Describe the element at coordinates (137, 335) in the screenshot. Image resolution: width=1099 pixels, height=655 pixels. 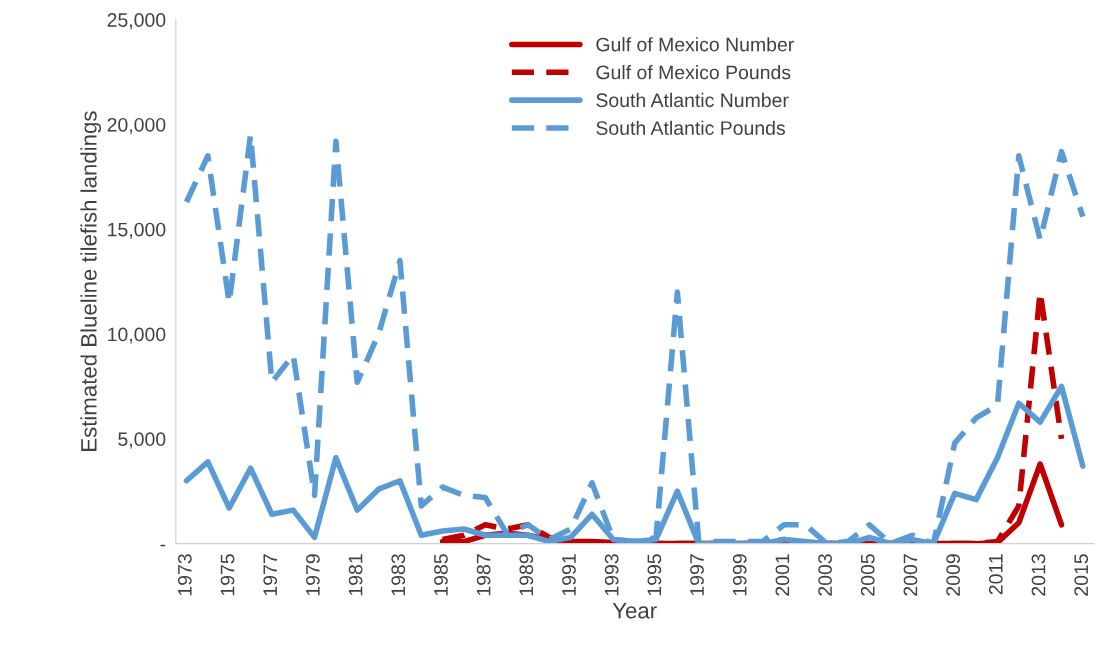
I see `y-tick-label: 10,000` at that location.